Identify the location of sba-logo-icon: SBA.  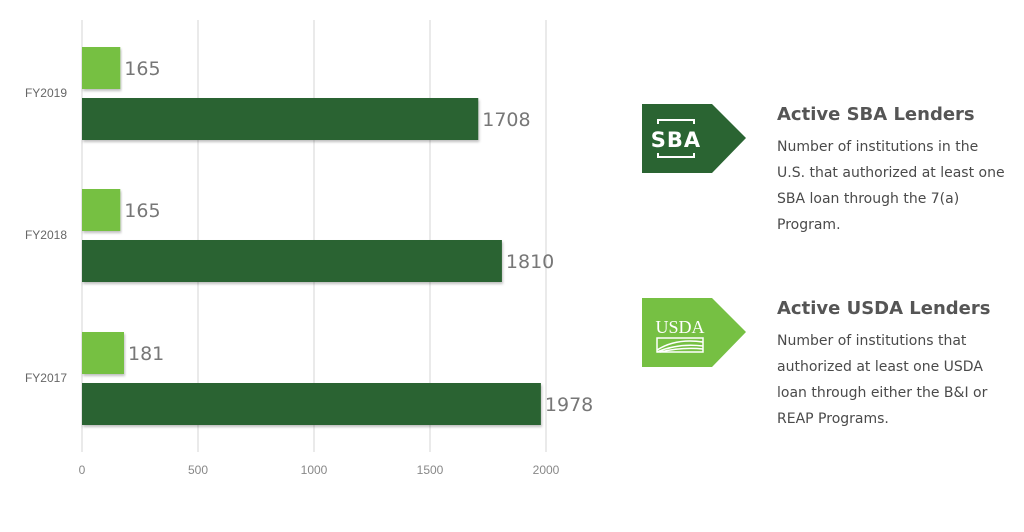
(694, 138).